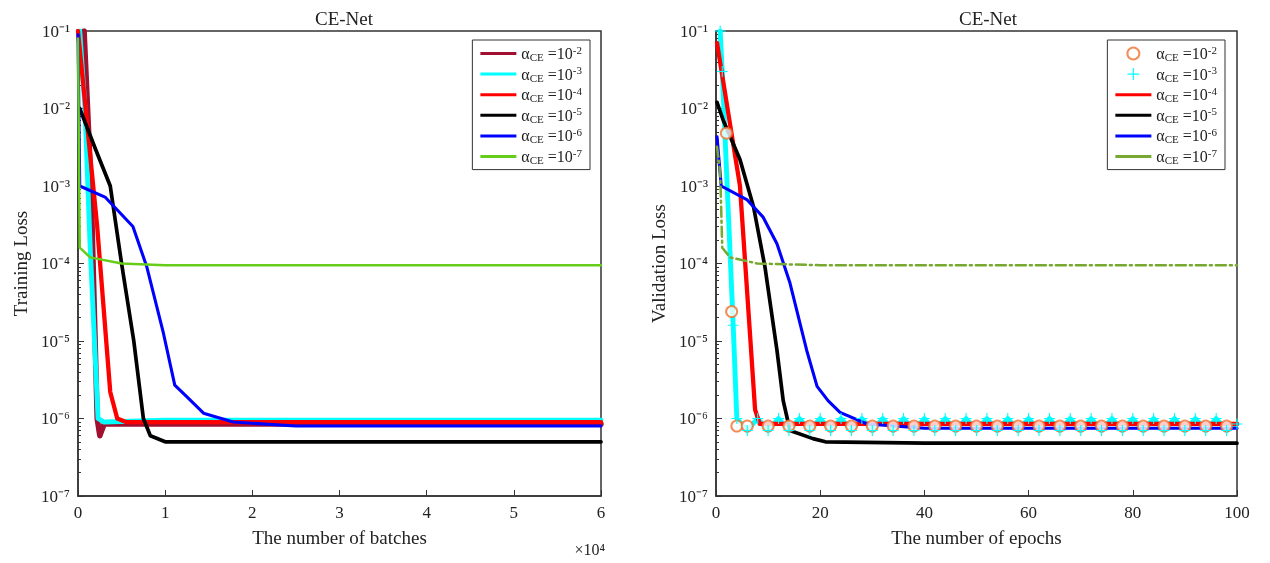 Image resolution: width=1270 pixels, height=563 pixels. Describe the element at coordinates (590, 549) in the screenshot. I see `text: ×10⁴` at that location.